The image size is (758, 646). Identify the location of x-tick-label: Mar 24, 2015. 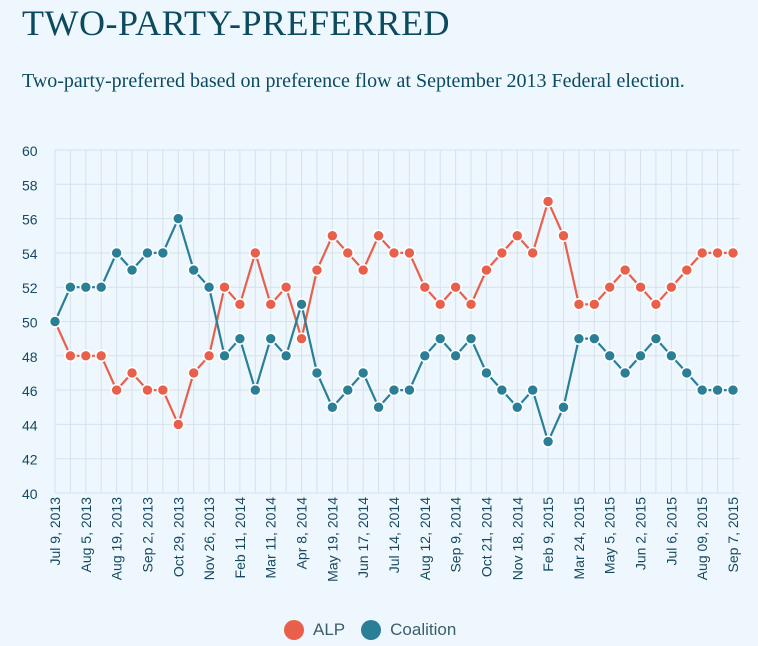
(579, 538).